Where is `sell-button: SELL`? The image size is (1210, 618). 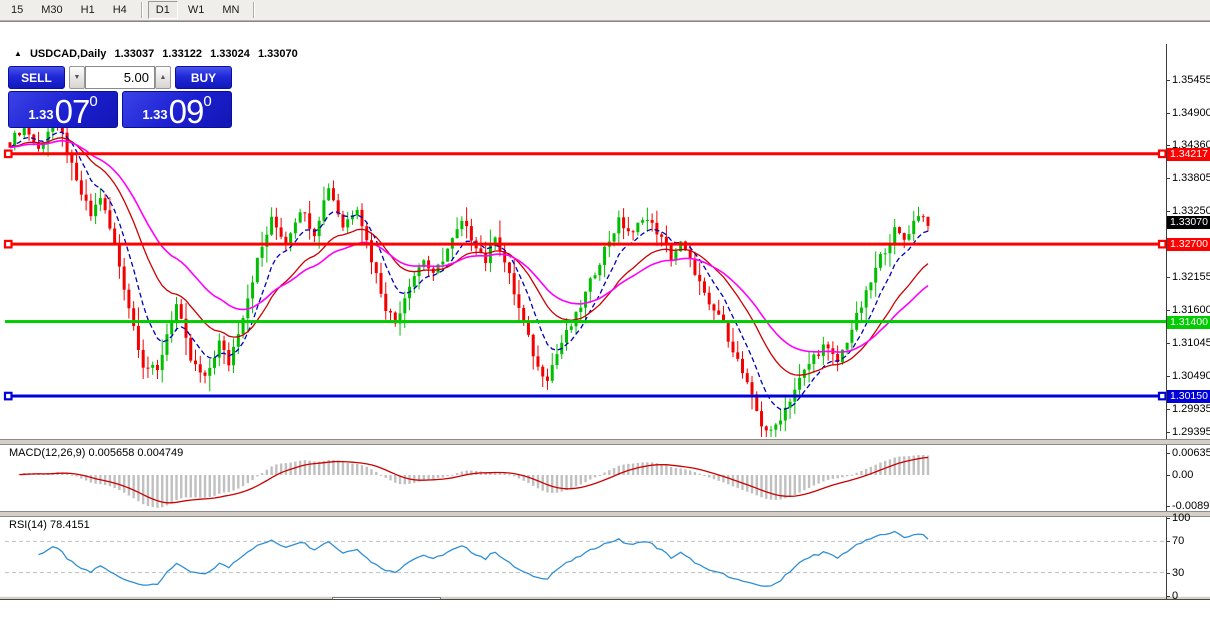 sell-button: SELL is located at coordinates (36, 77).